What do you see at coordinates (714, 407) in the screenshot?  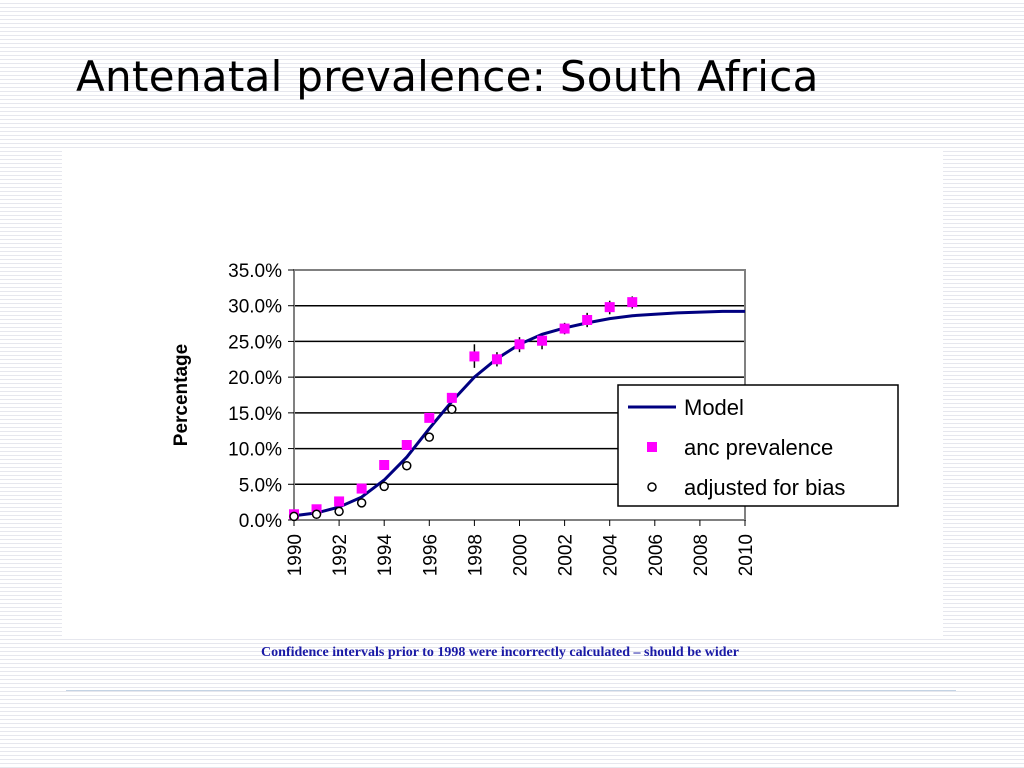 I see `legend-label-model: Model` at bounding box center [714, 407].